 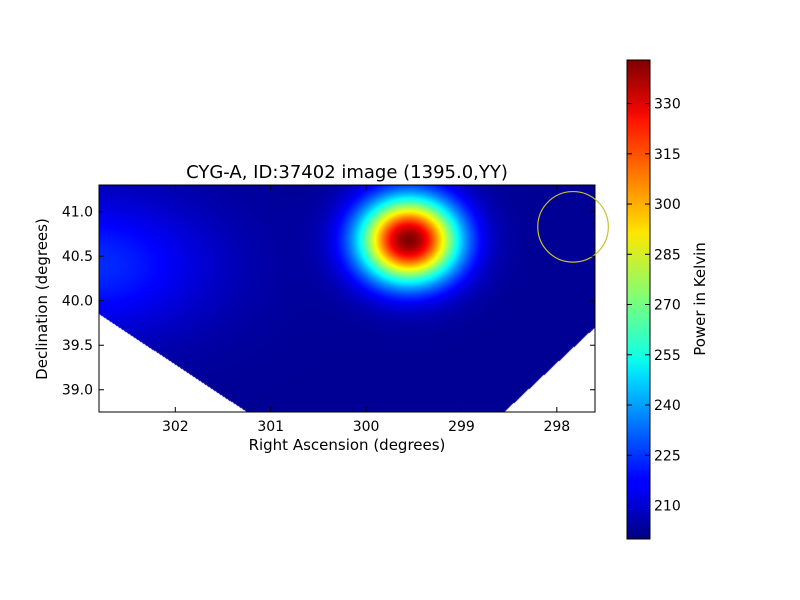 What do you see at coordinates (175, 427) in the screenshot?
I see `x-tick-label: 302` at bounding box center [175, 427].